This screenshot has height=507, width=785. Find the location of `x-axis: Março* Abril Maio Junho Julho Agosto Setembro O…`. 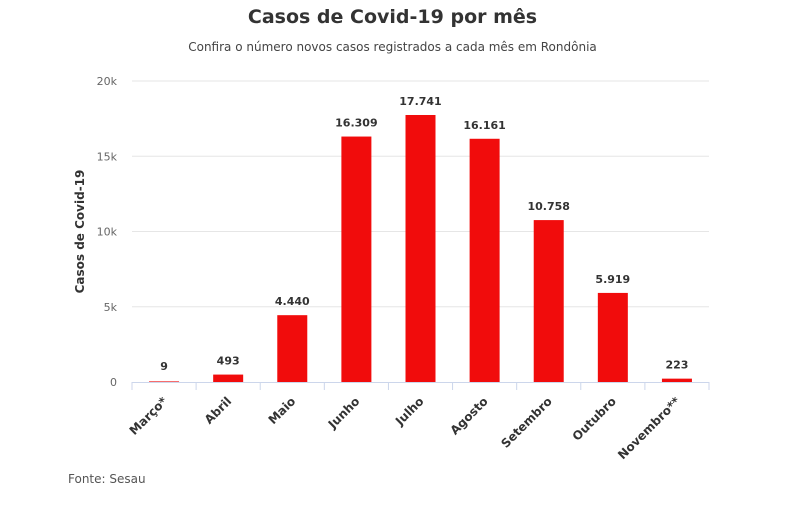

x-axis: Março* Abril Maio Junho Julho Agosto Setembro O… is located at coordinates (418, 422).